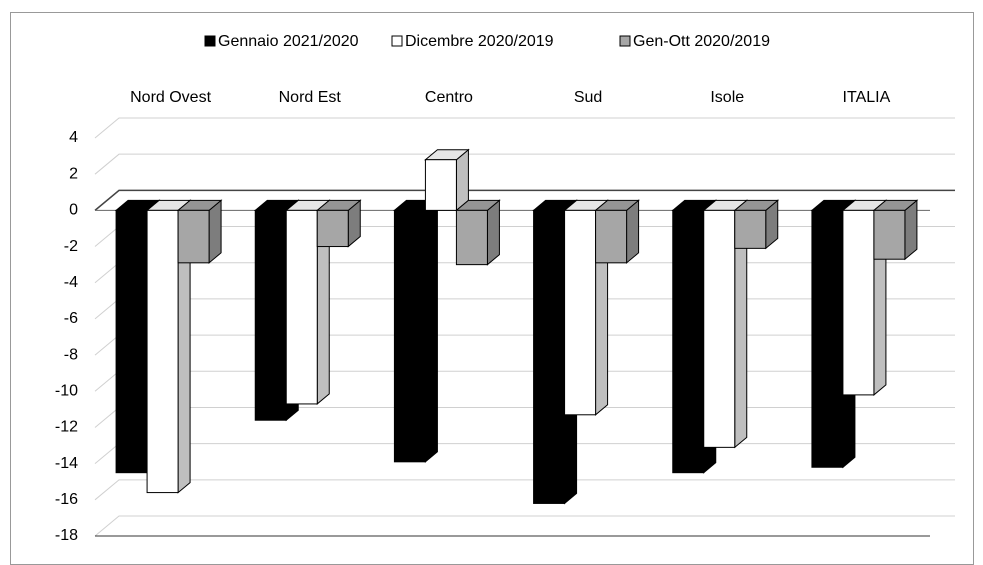  What do you see at coordinates (701, 41) in the screenshot?
I see `legend-label: Gen-Ott 2020/2019` at bounding box center [701, 41].